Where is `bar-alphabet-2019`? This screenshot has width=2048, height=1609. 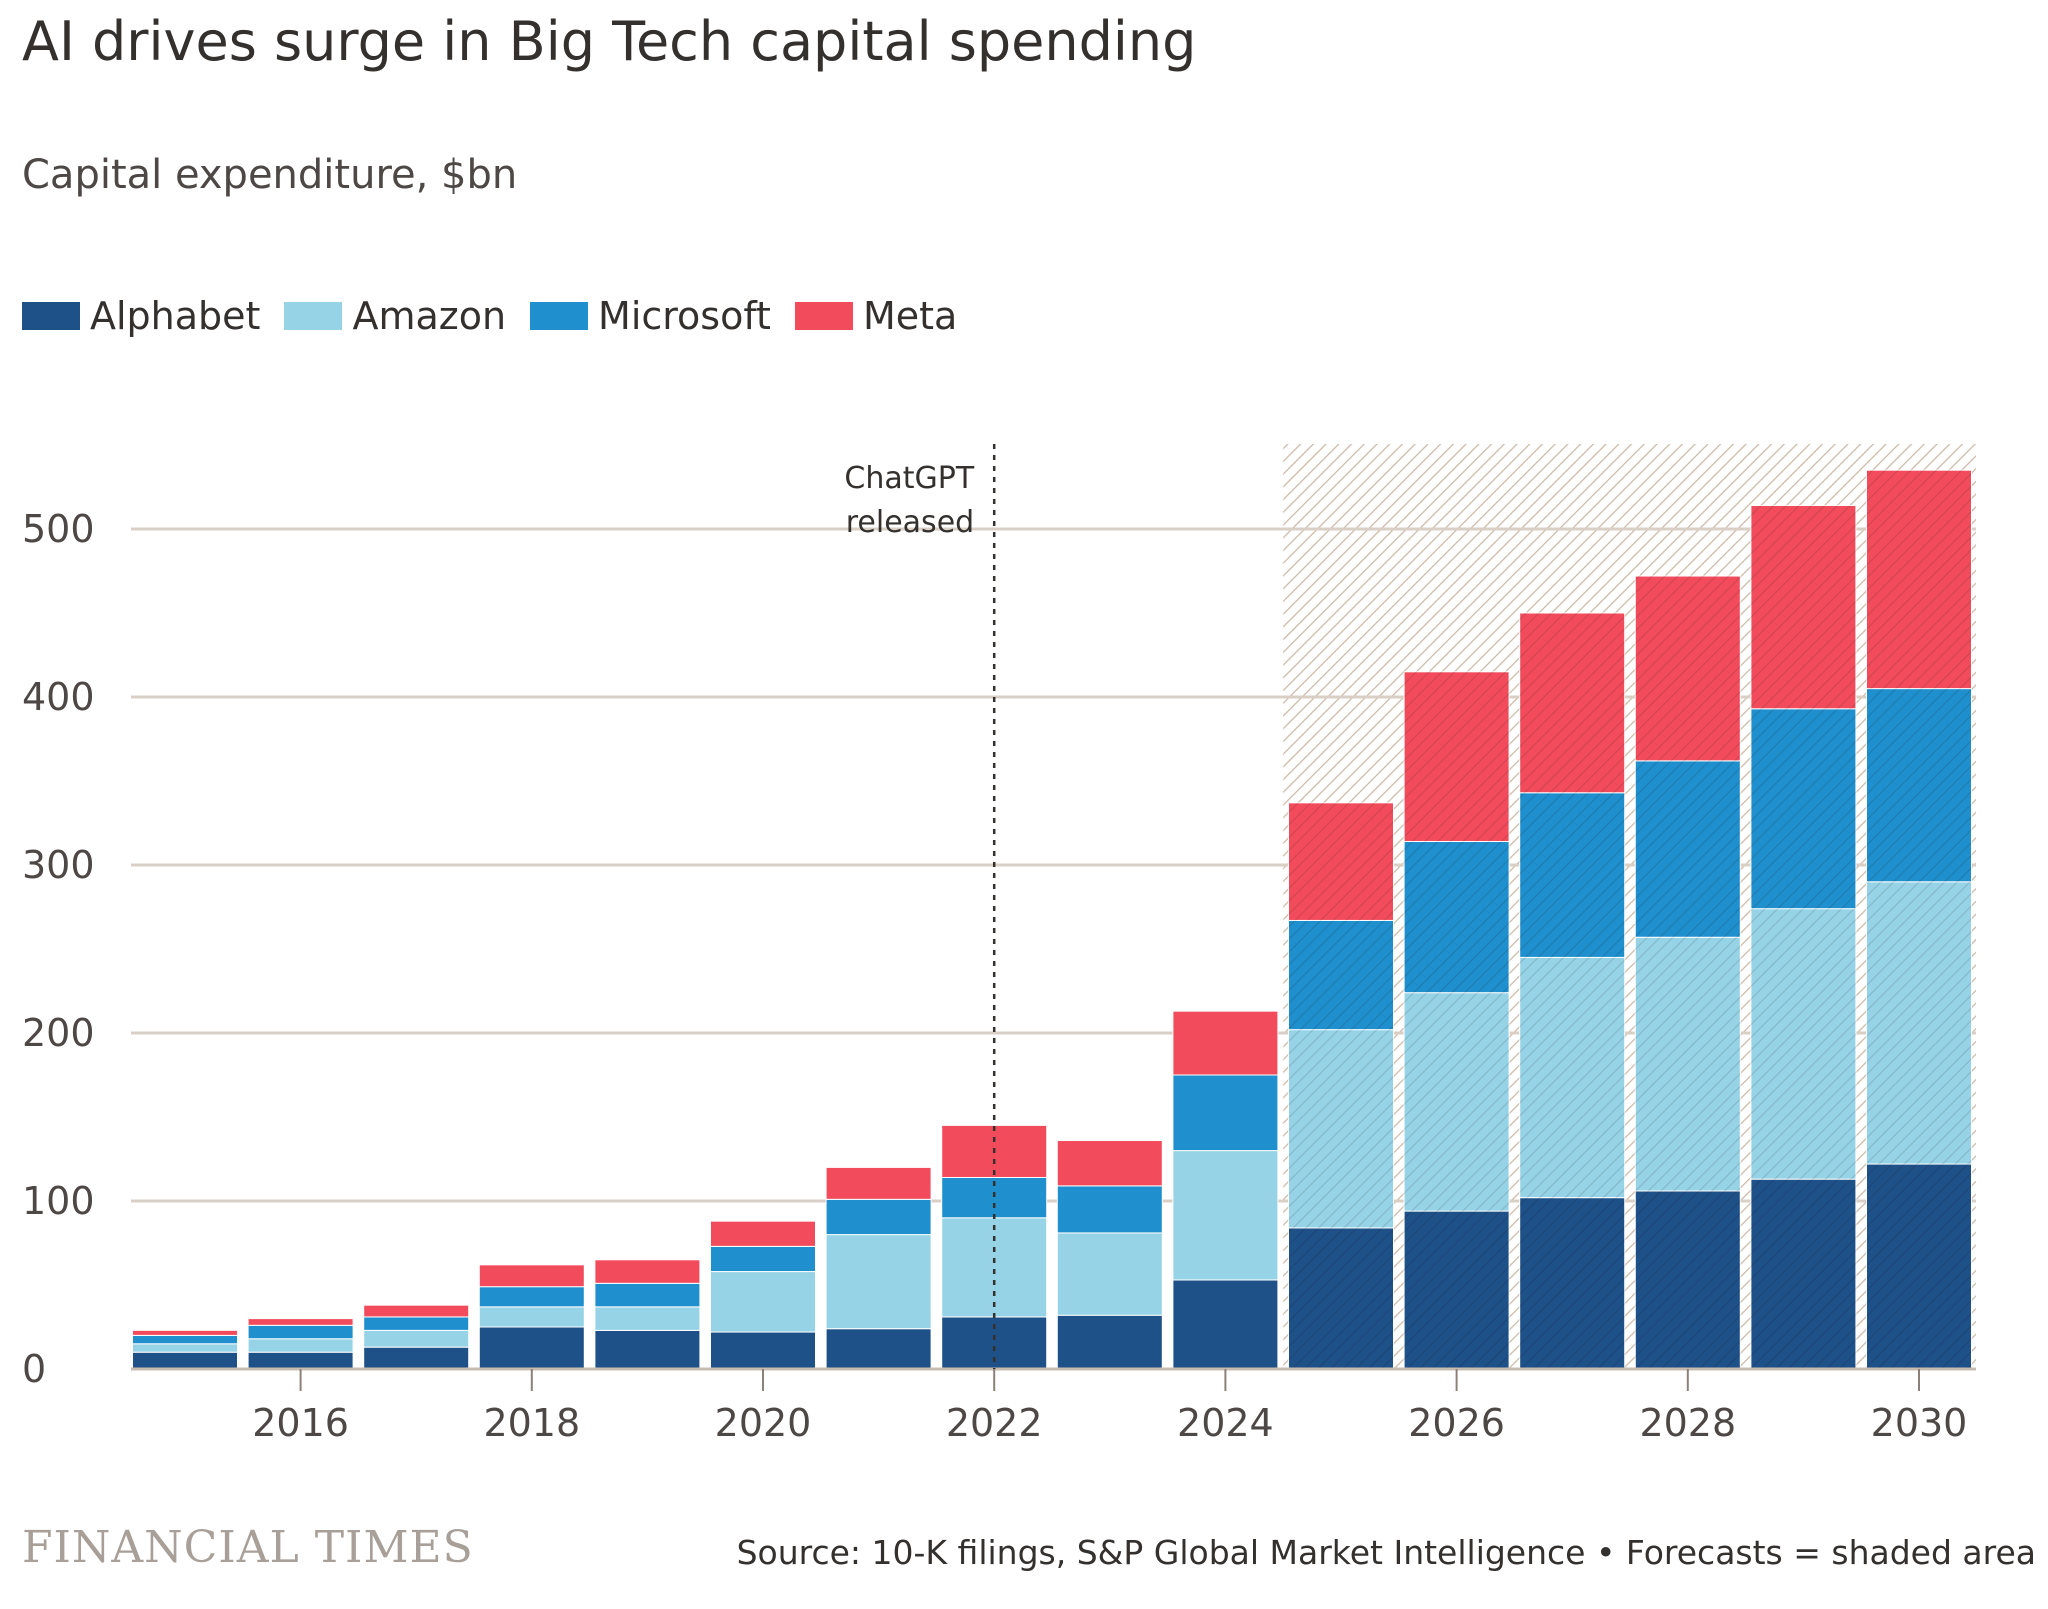 bar-alphabet-2019 is located at coordinates (647, 1349).